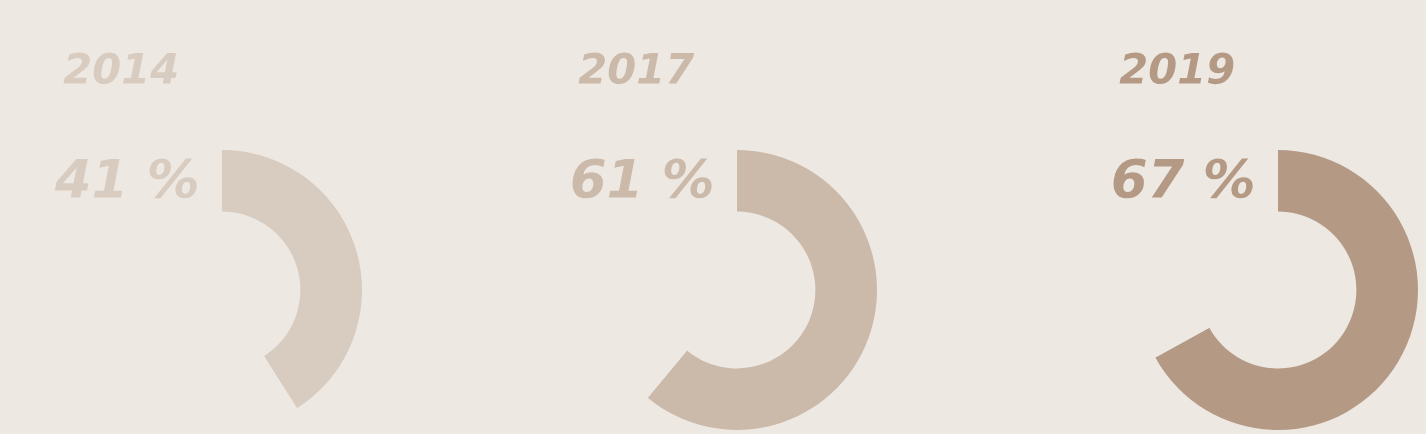 This screenshot has width=1426, height=434. I want to click on chart-title: 2017, so click(636, 68).